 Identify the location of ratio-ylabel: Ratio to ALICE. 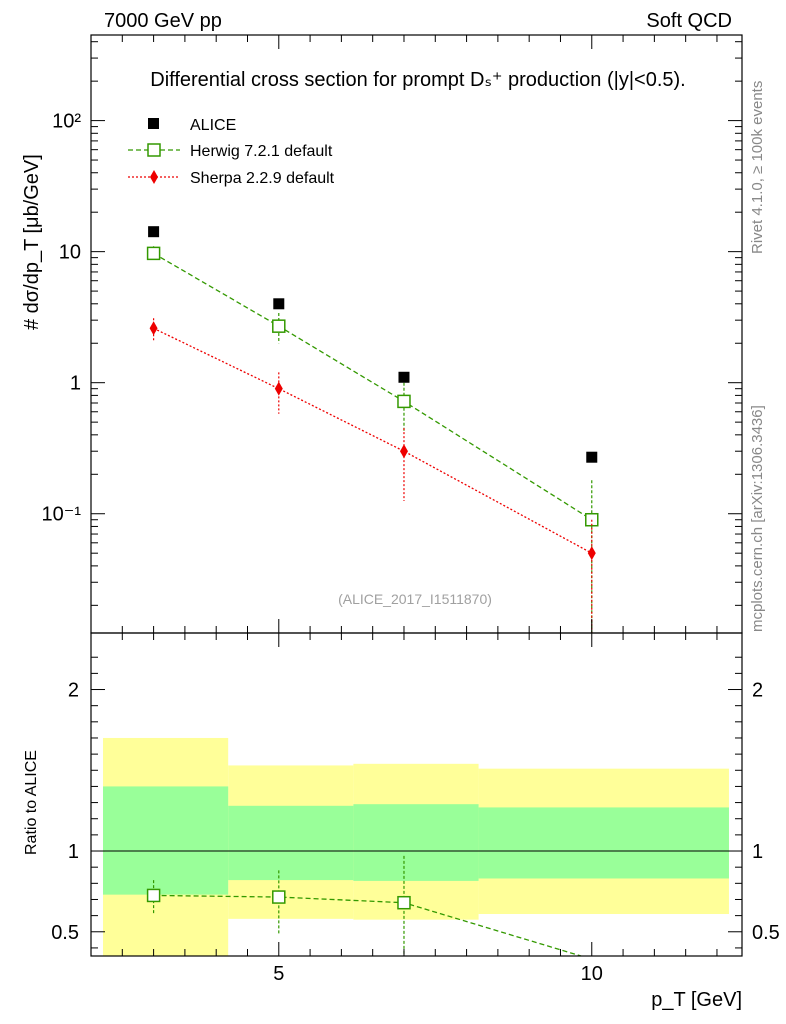
(31, 802).